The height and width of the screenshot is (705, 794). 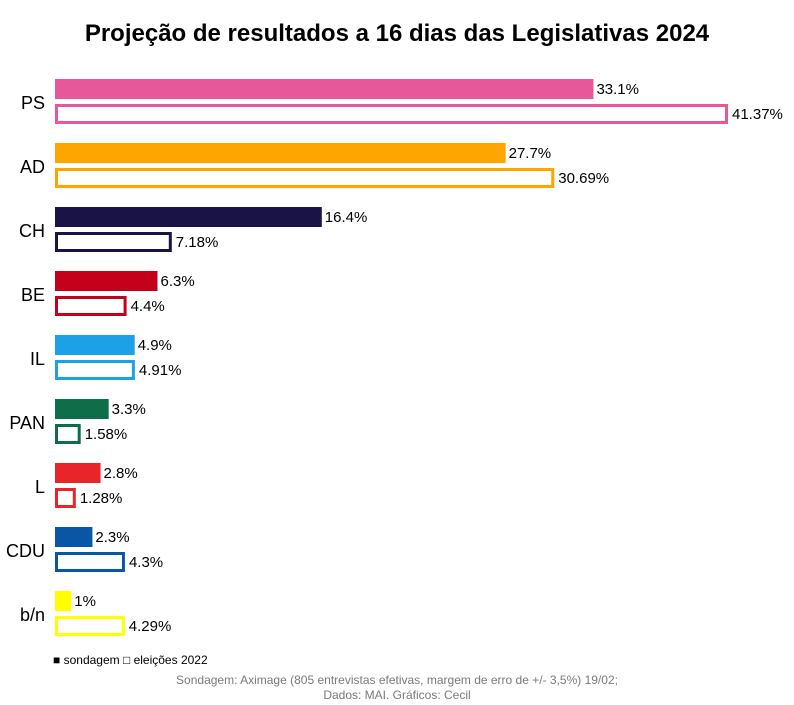 What do you see at coordinates (160, 370) in the screenshot?
I see `value-label-eleicoes-2022-il: 4.91%` at bounding box center [160, 370].